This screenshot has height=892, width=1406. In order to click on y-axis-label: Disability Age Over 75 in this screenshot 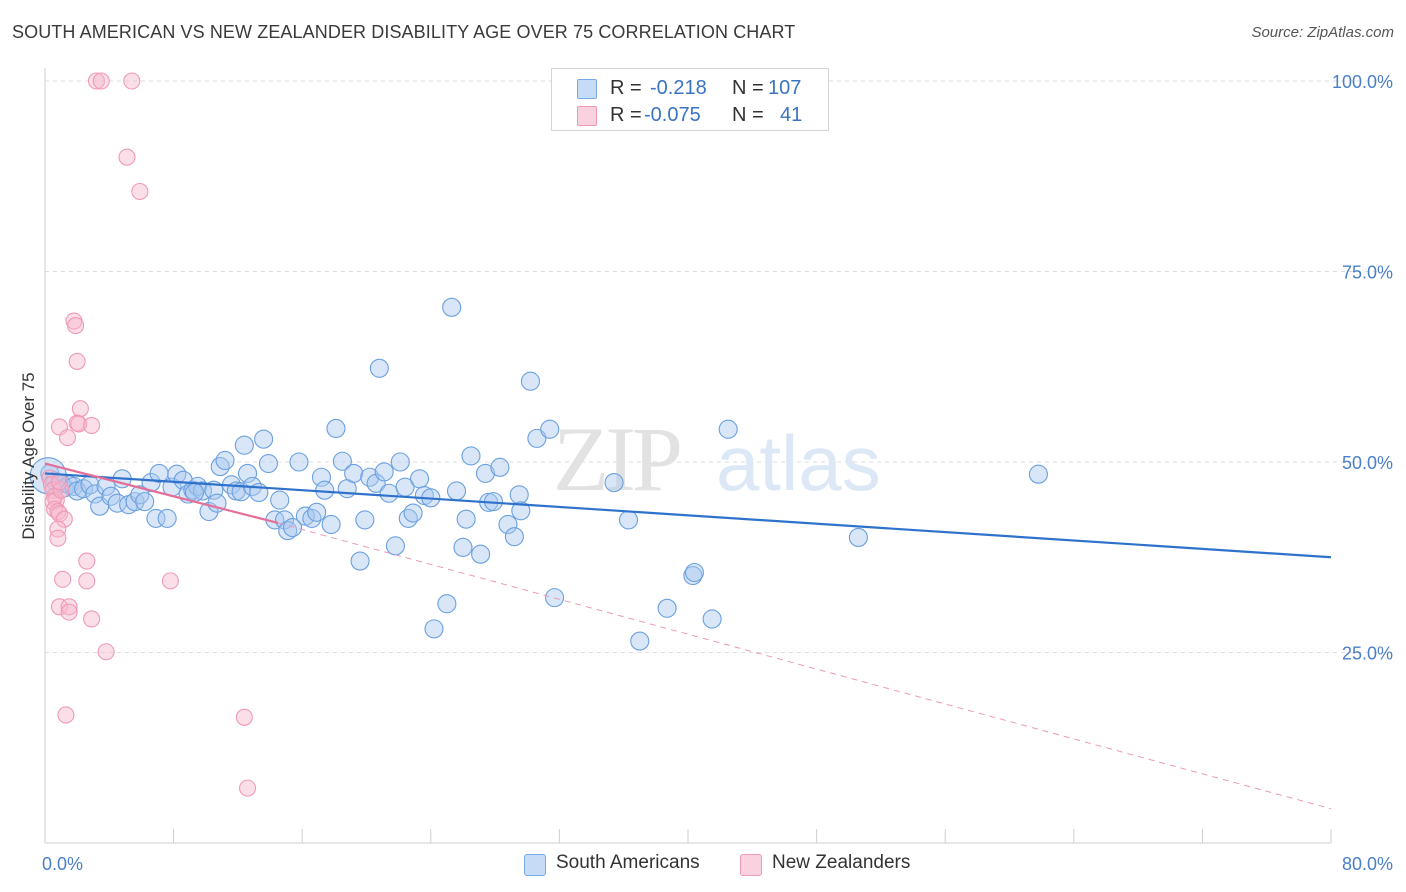, I will do `click(28, 455)`.